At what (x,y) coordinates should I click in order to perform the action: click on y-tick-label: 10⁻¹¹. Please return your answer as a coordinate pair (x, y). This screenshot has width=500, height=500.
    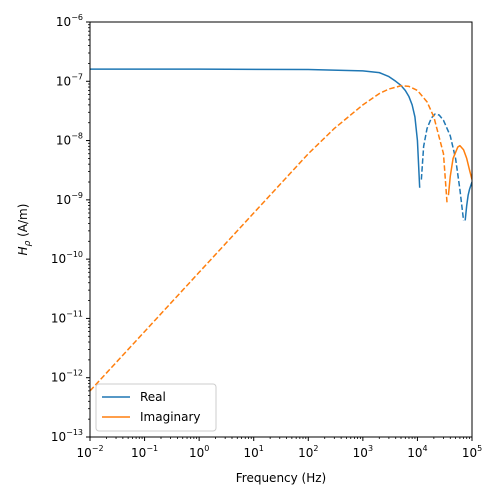
    Looking at the image, I should click on (67, 317).